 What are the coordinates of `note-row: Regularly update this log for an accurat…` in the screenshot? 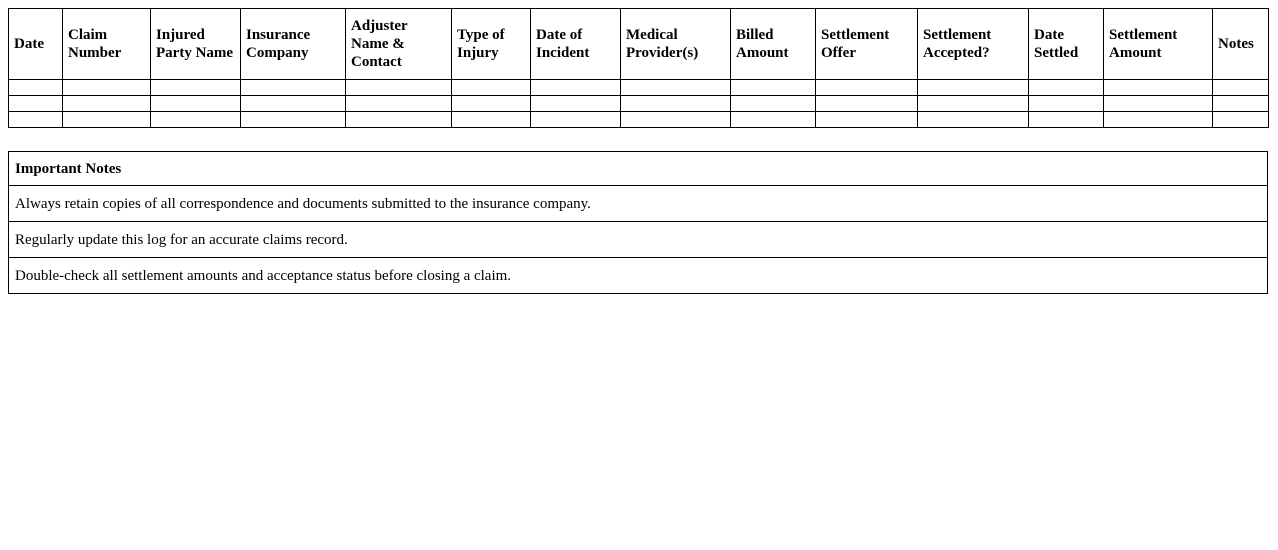 It's located at (638, 239).